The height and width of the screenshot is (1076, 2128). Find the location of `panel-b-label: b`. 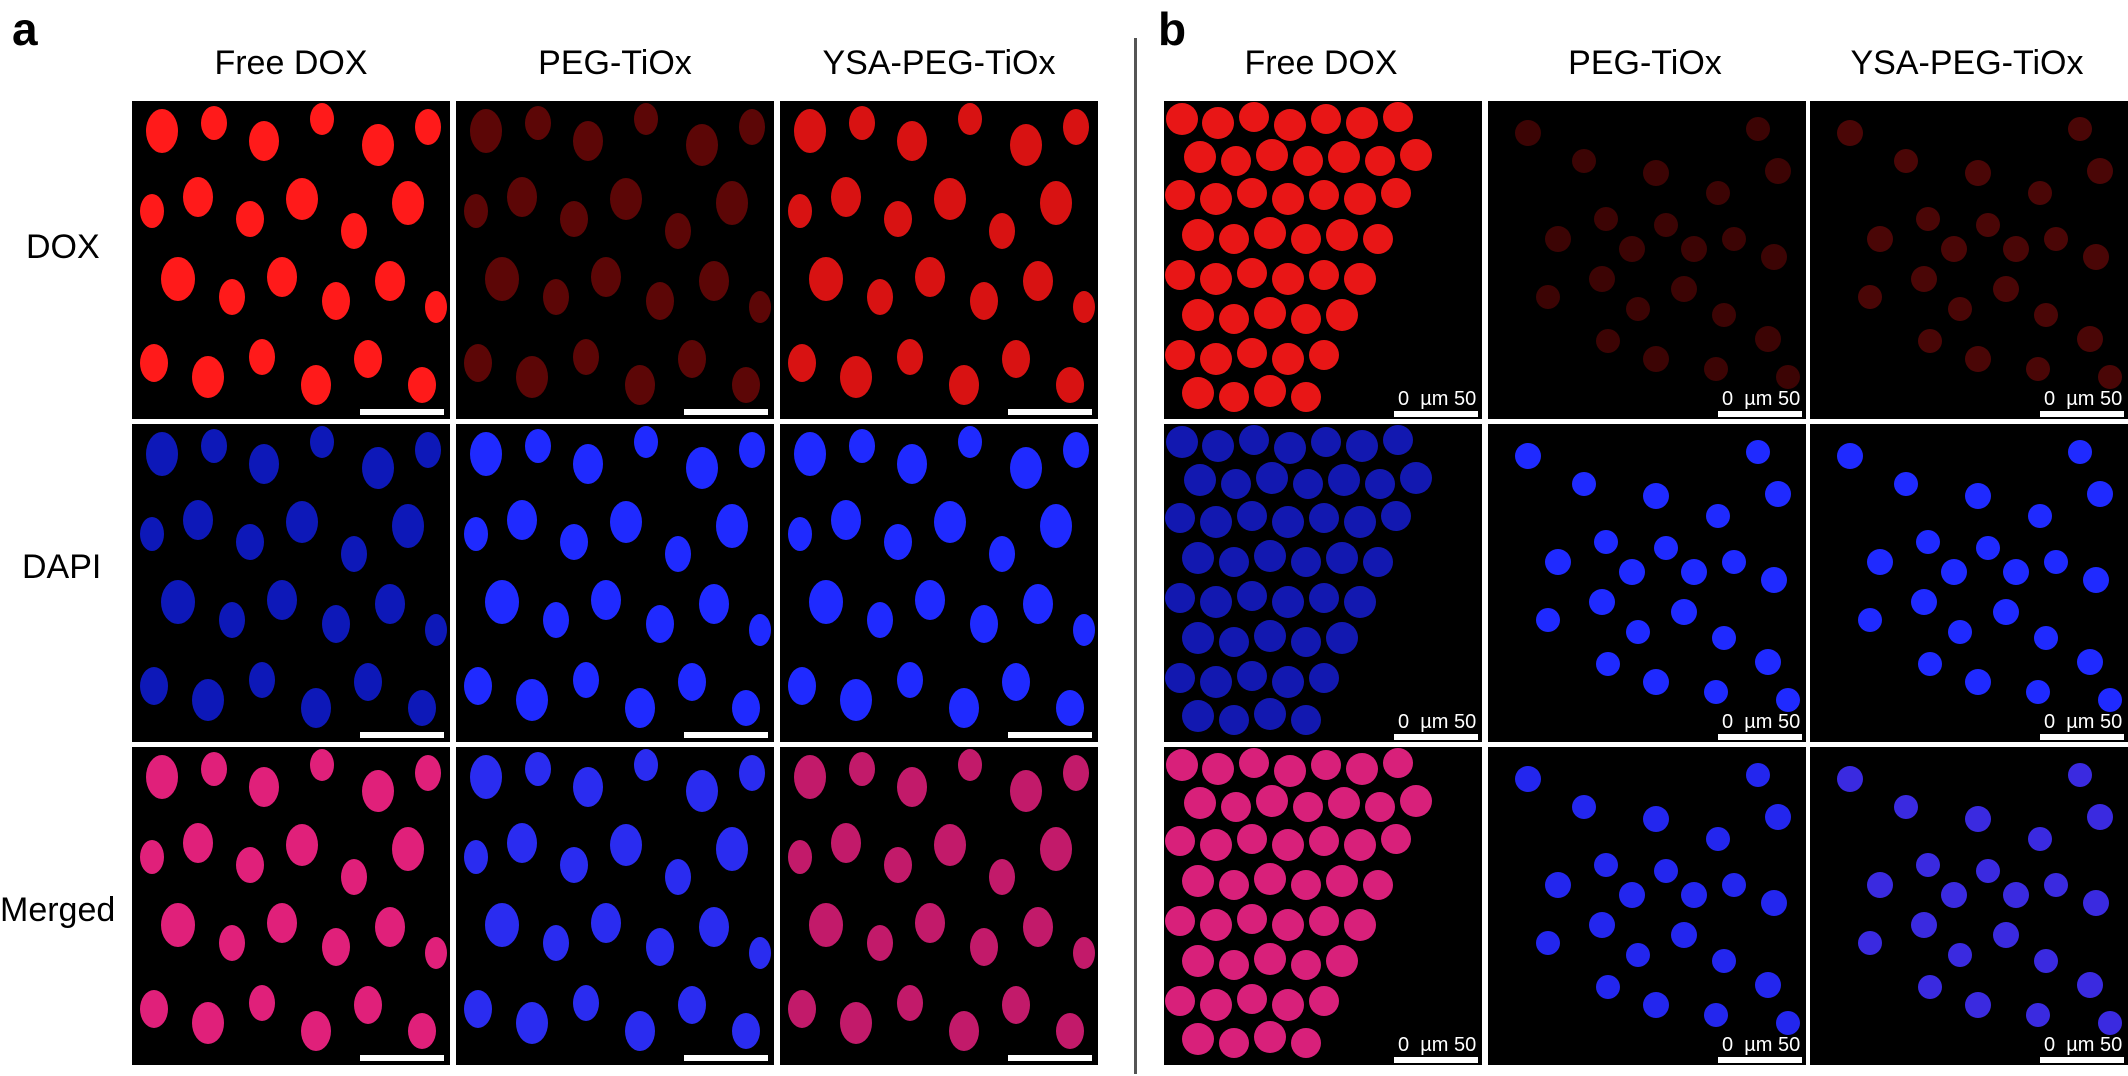

panel-b-label: b is located at coordinates (1172, 29).